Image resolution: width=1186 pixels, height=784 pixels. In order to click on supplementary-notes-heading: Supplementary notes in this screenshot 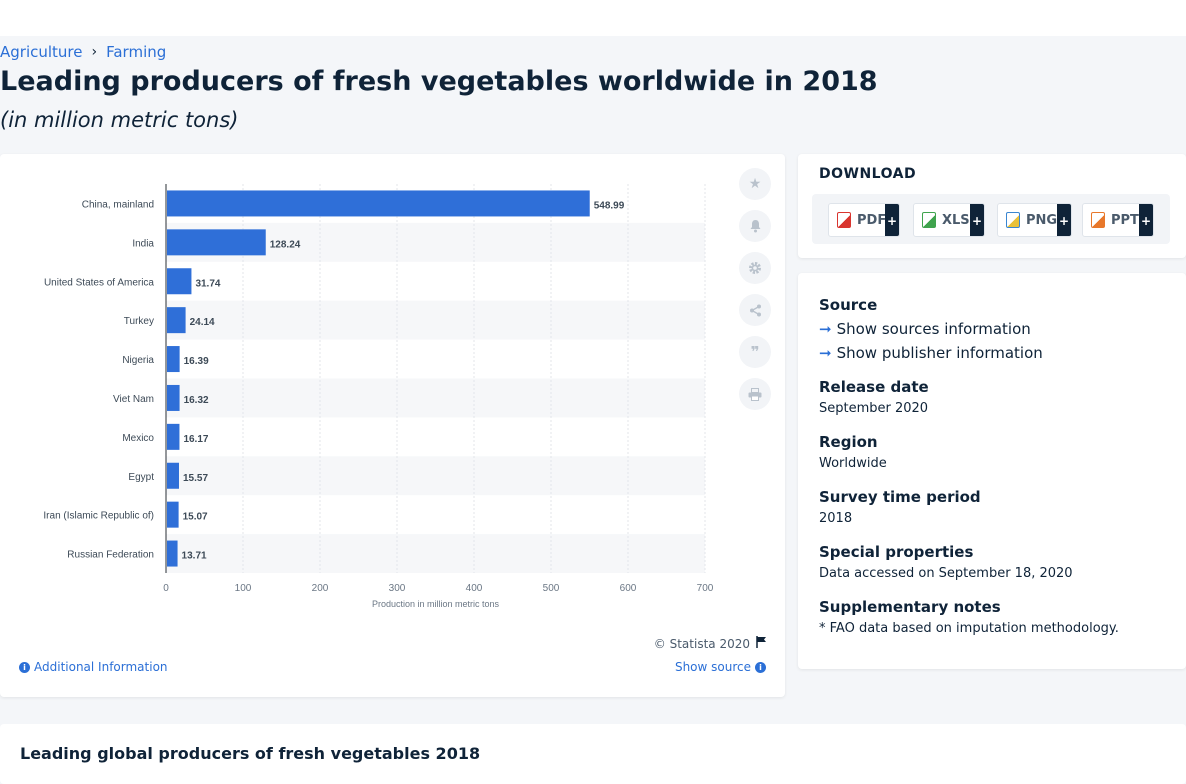, I will do `click(910, 607)`.